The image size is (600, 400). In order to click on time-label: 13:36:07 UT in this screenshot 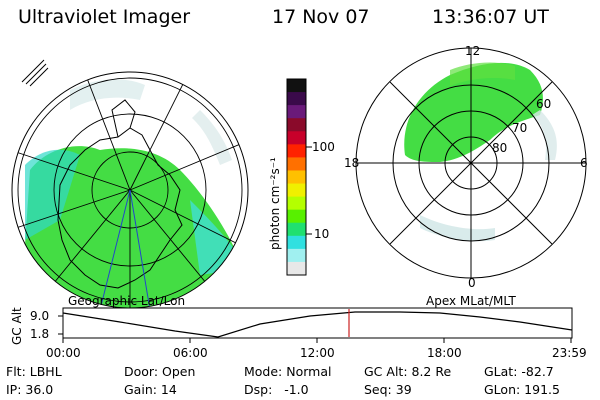, I will do `click(490, 17)`.